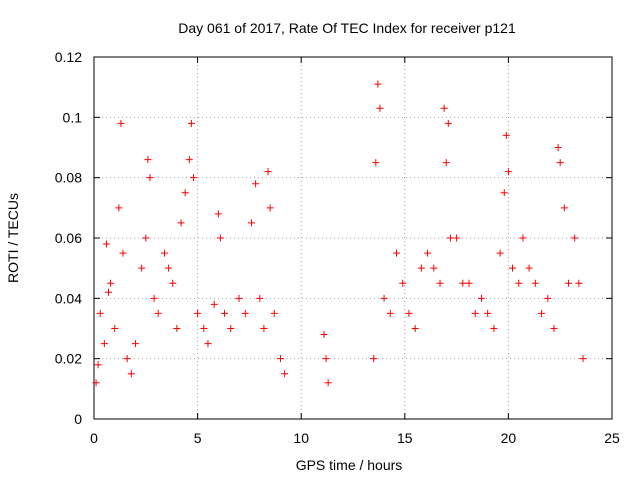  Describe the element at coordinates (612, 438) in the screenshot. I see `x-tick-label: 25` at that location.